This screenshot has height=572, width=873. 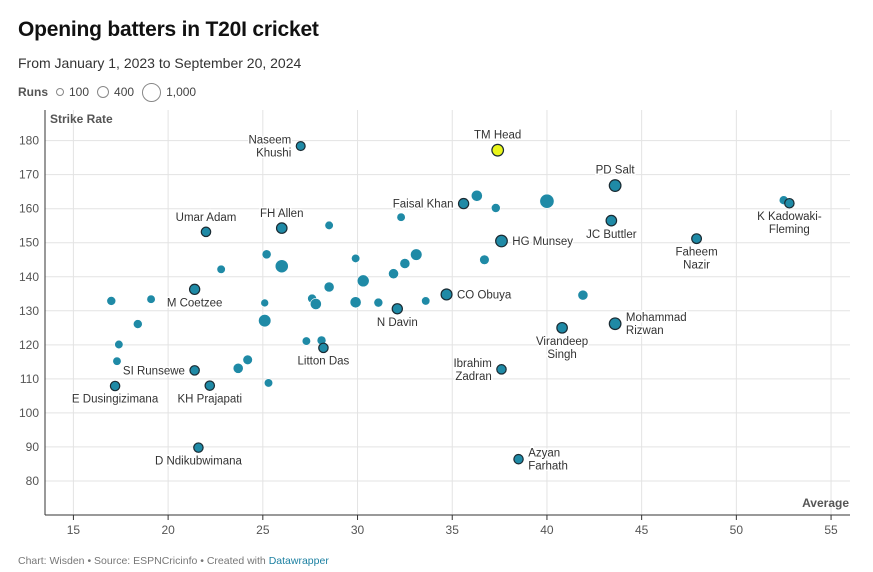 What do you see at coordinates (33, 447) in the screenshot?
I see `y-tick-label: 90` at bounding box center [33, 447].